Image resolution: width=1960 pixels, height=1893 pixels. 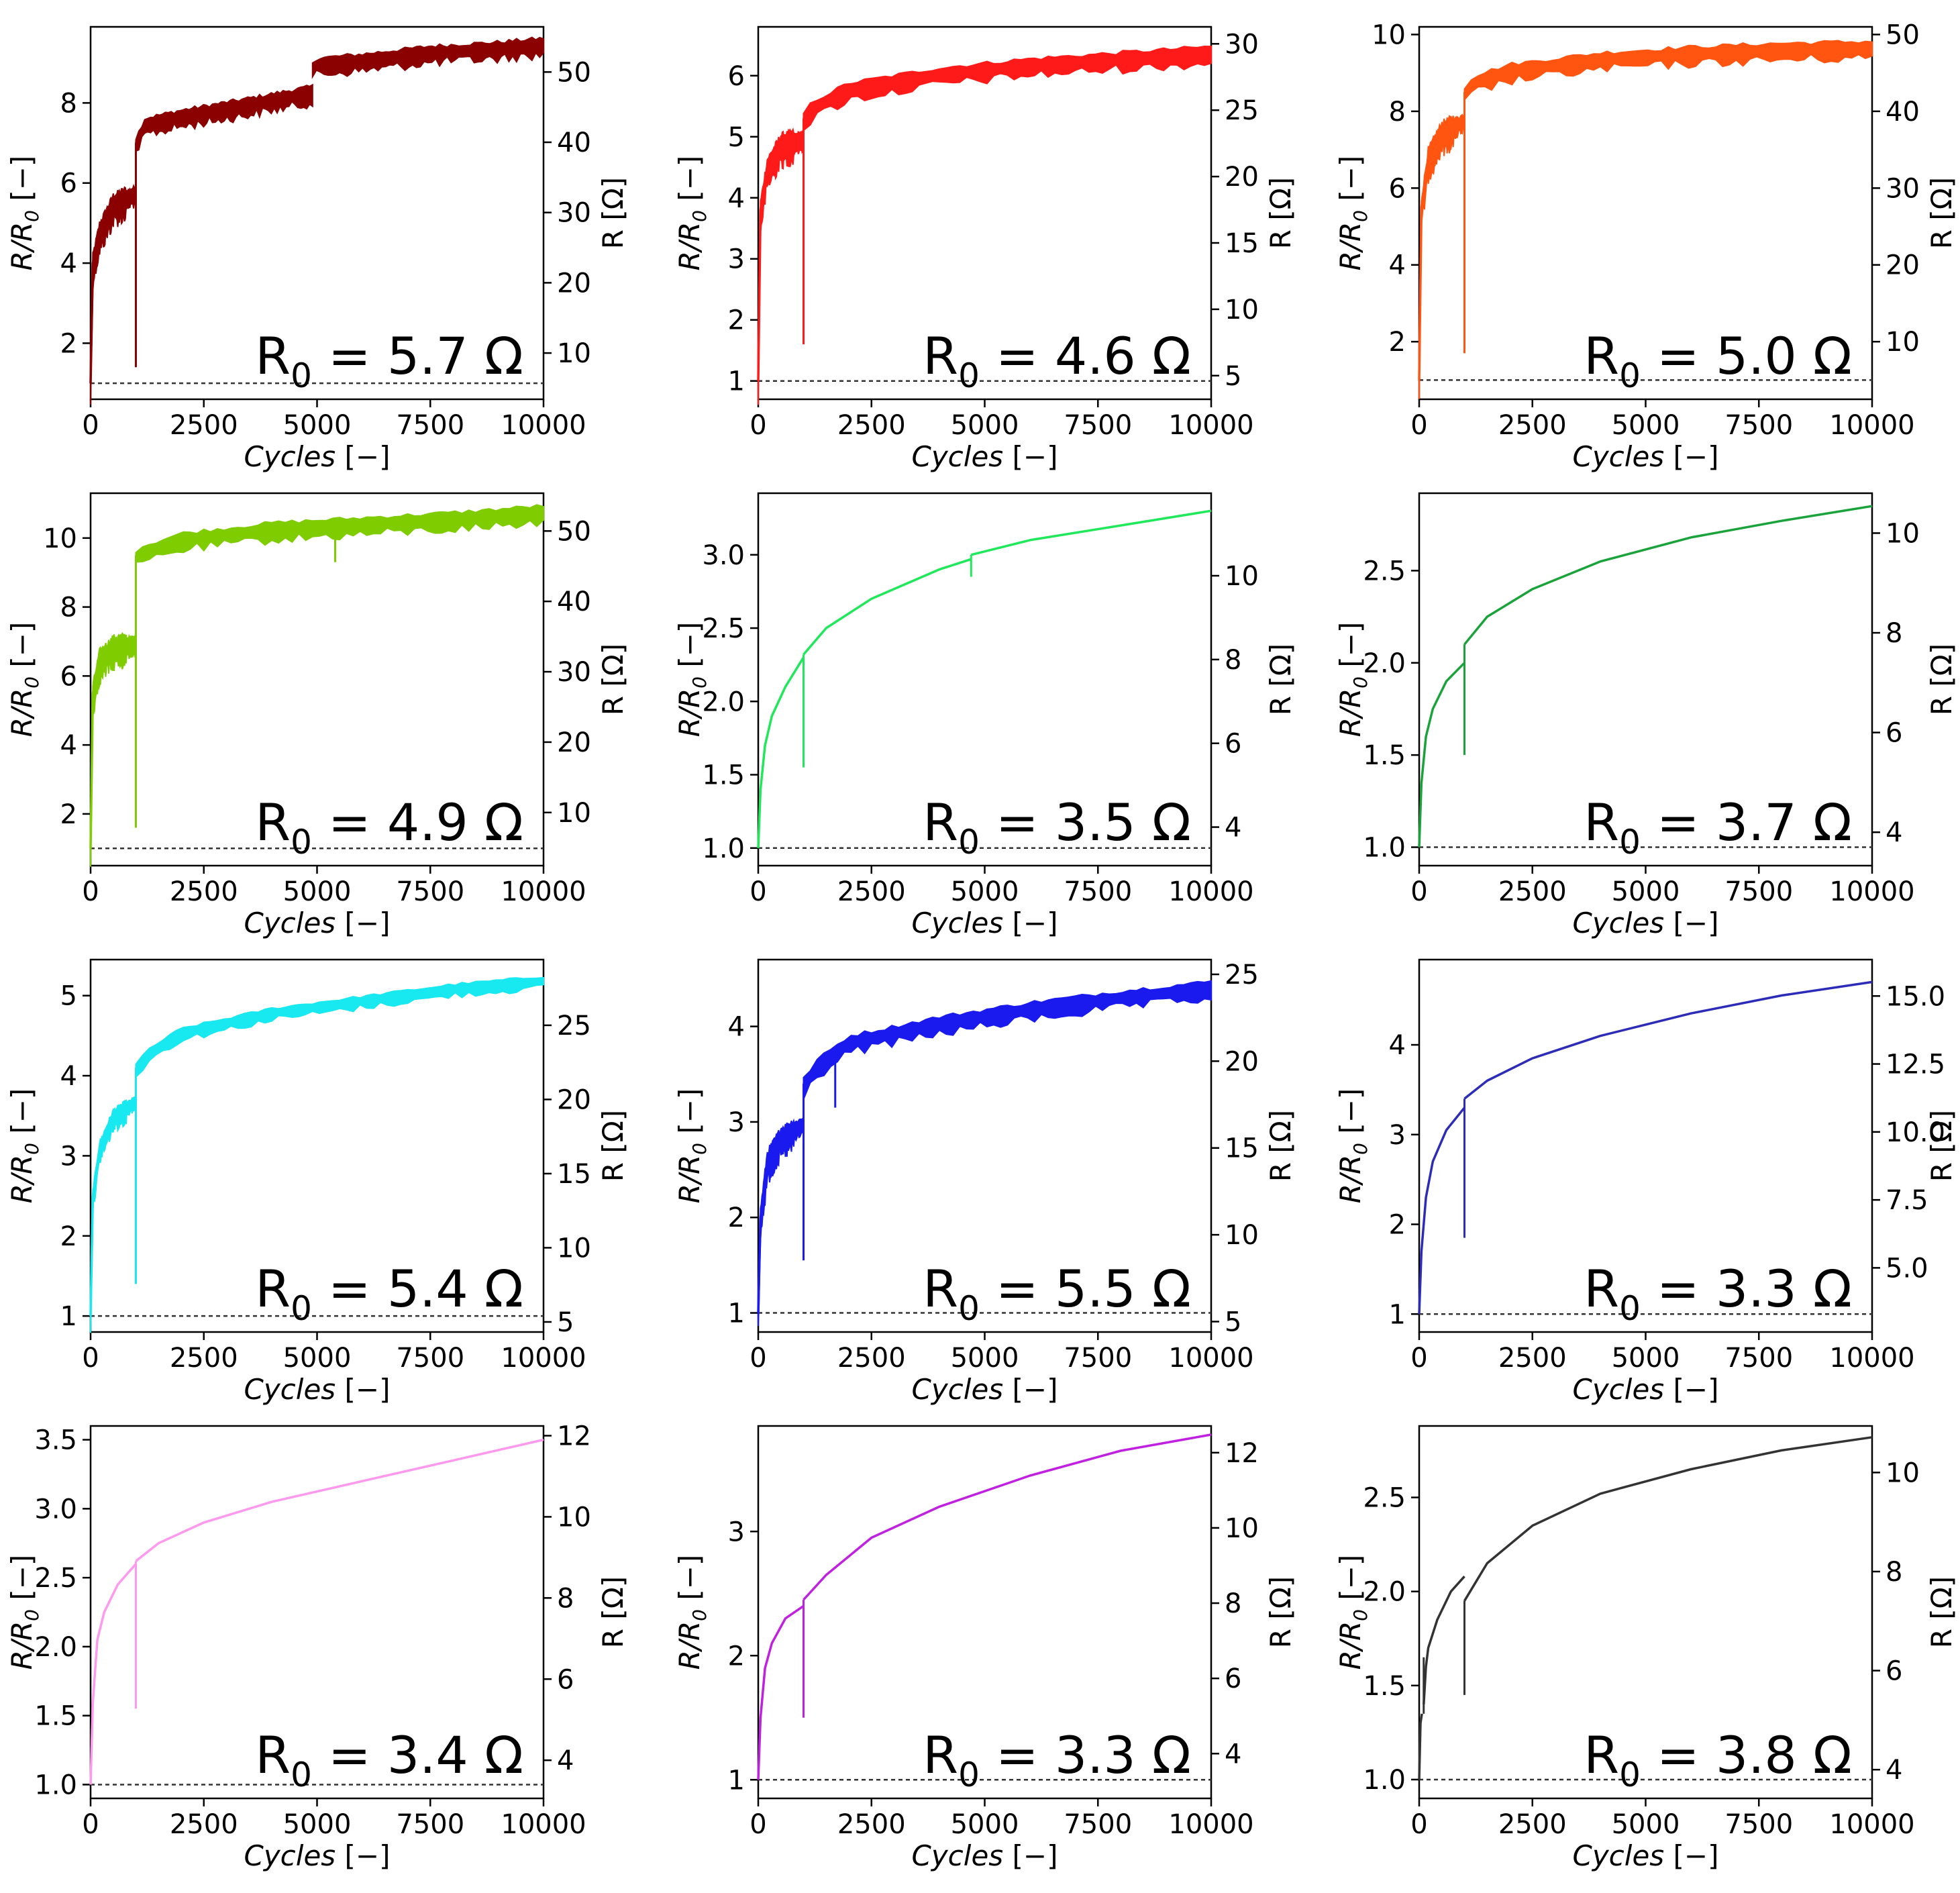 I want to click on y-tick-label: 3.0, so click(x=723, y=555).